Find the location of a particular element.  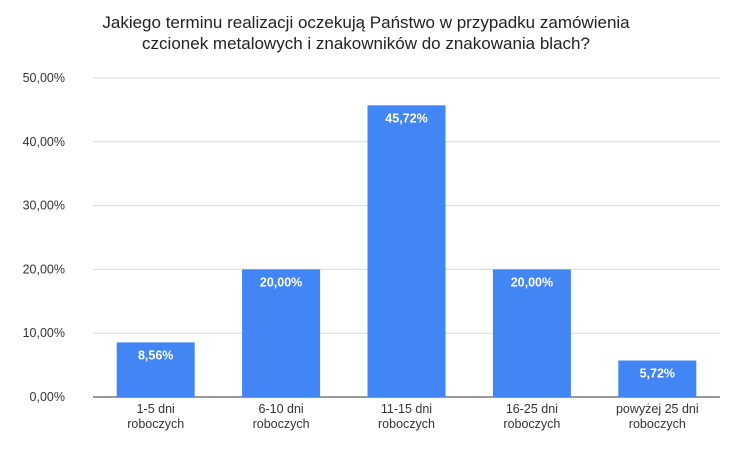

x-tick-label: 11-15 dni roboczych is located at coordinates (406, 416).